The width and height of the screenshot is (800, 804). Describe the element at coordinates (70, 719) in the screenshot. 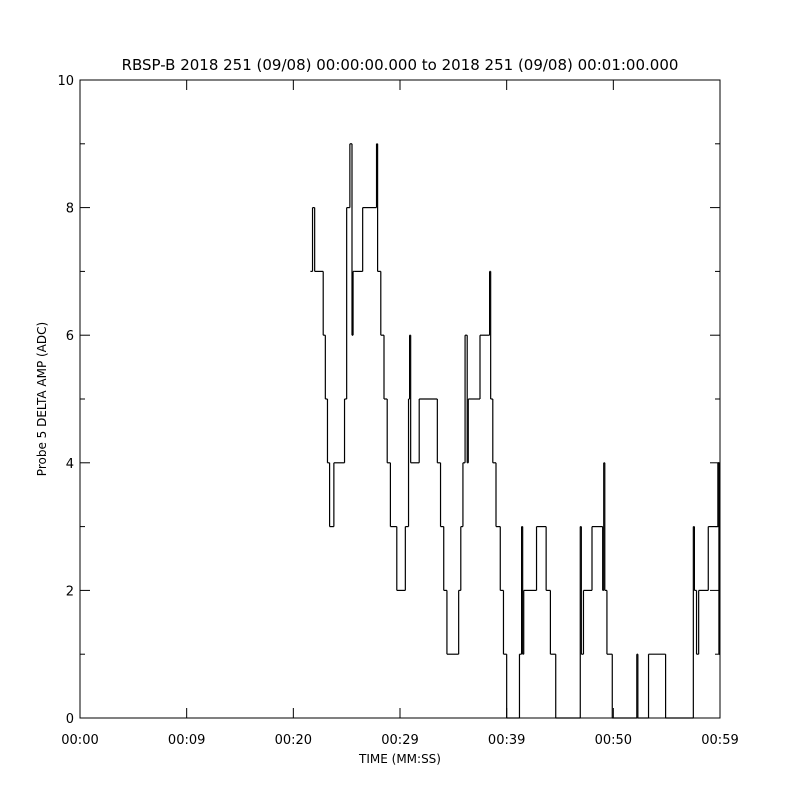

I see `y-tick-label: 0` at that location.